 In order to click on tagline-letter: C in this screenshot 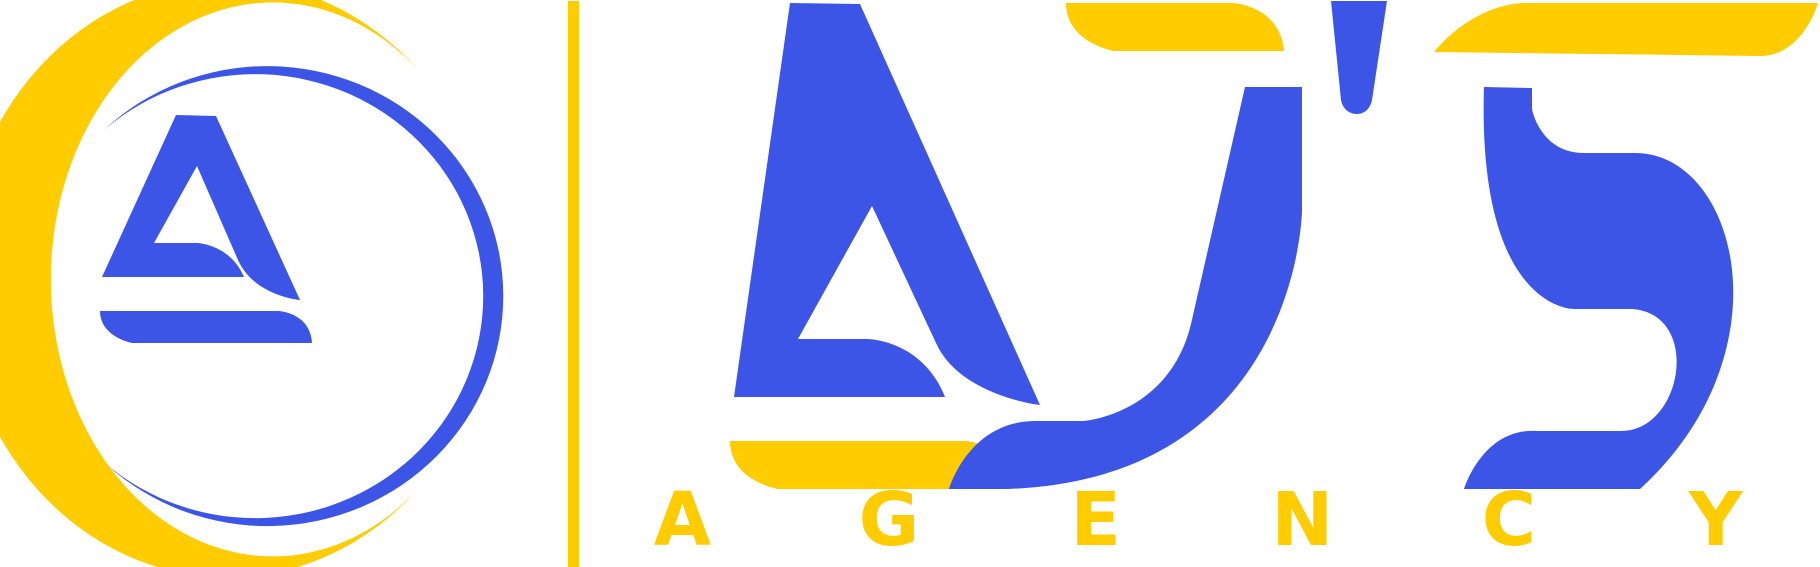, I will do `click(1510, 520)`.